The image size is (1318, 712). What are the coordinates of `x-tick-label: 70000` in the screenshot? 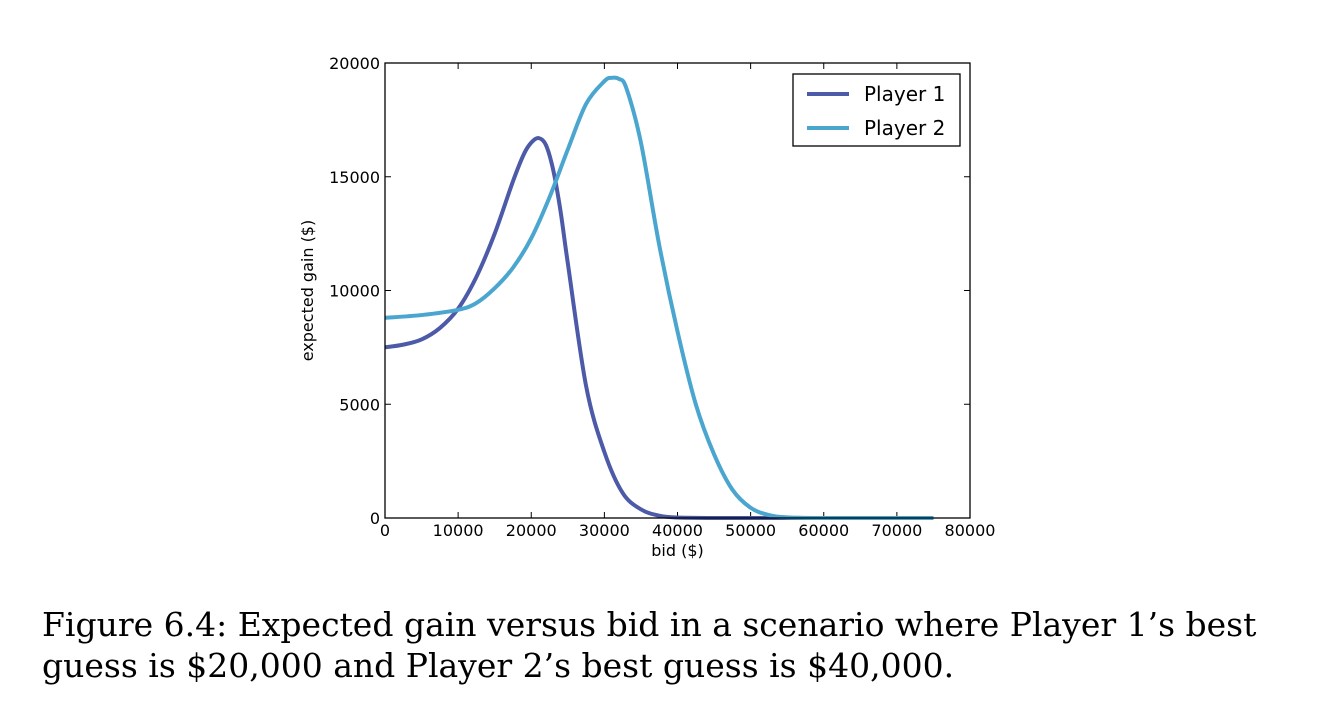 It's located at (896, 530).